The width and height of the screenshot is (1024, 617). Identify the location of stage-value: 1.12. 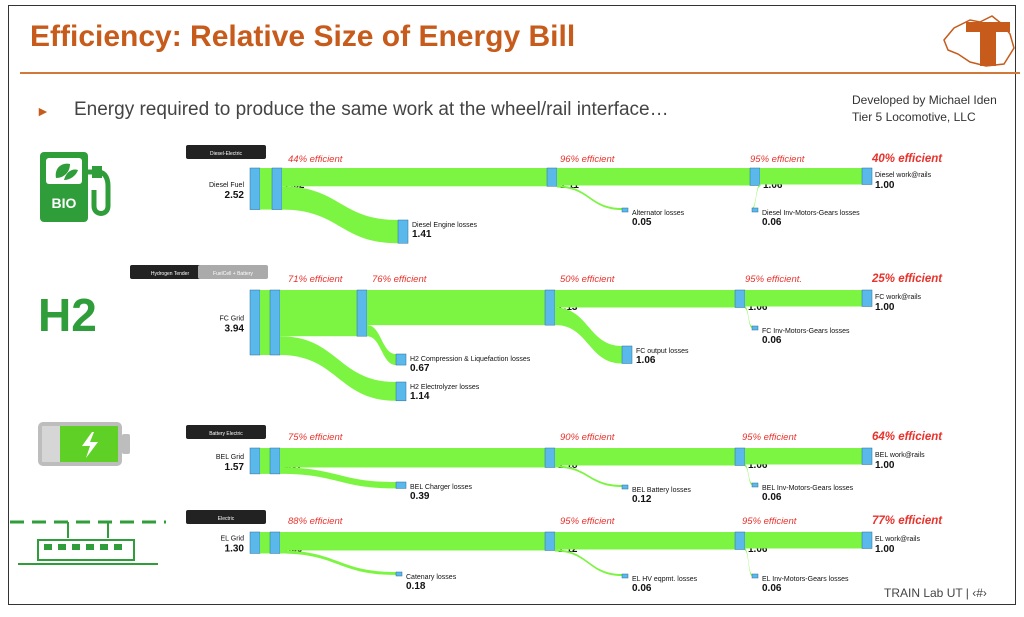
(568, 549).